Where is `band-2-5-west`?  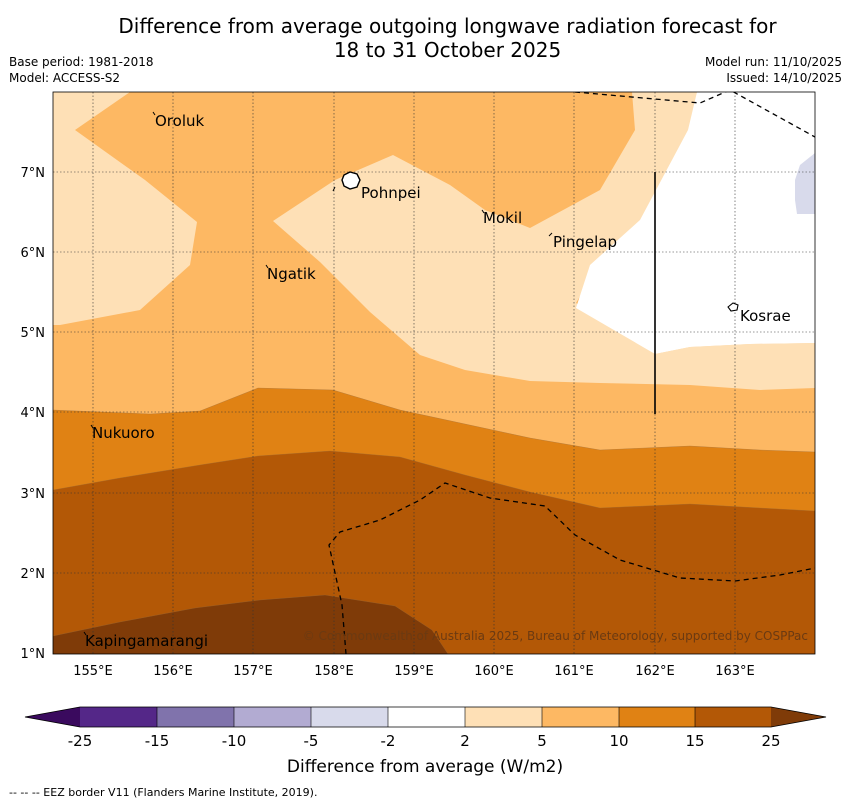 band-2-5-west is located at coordinates (125, 208).